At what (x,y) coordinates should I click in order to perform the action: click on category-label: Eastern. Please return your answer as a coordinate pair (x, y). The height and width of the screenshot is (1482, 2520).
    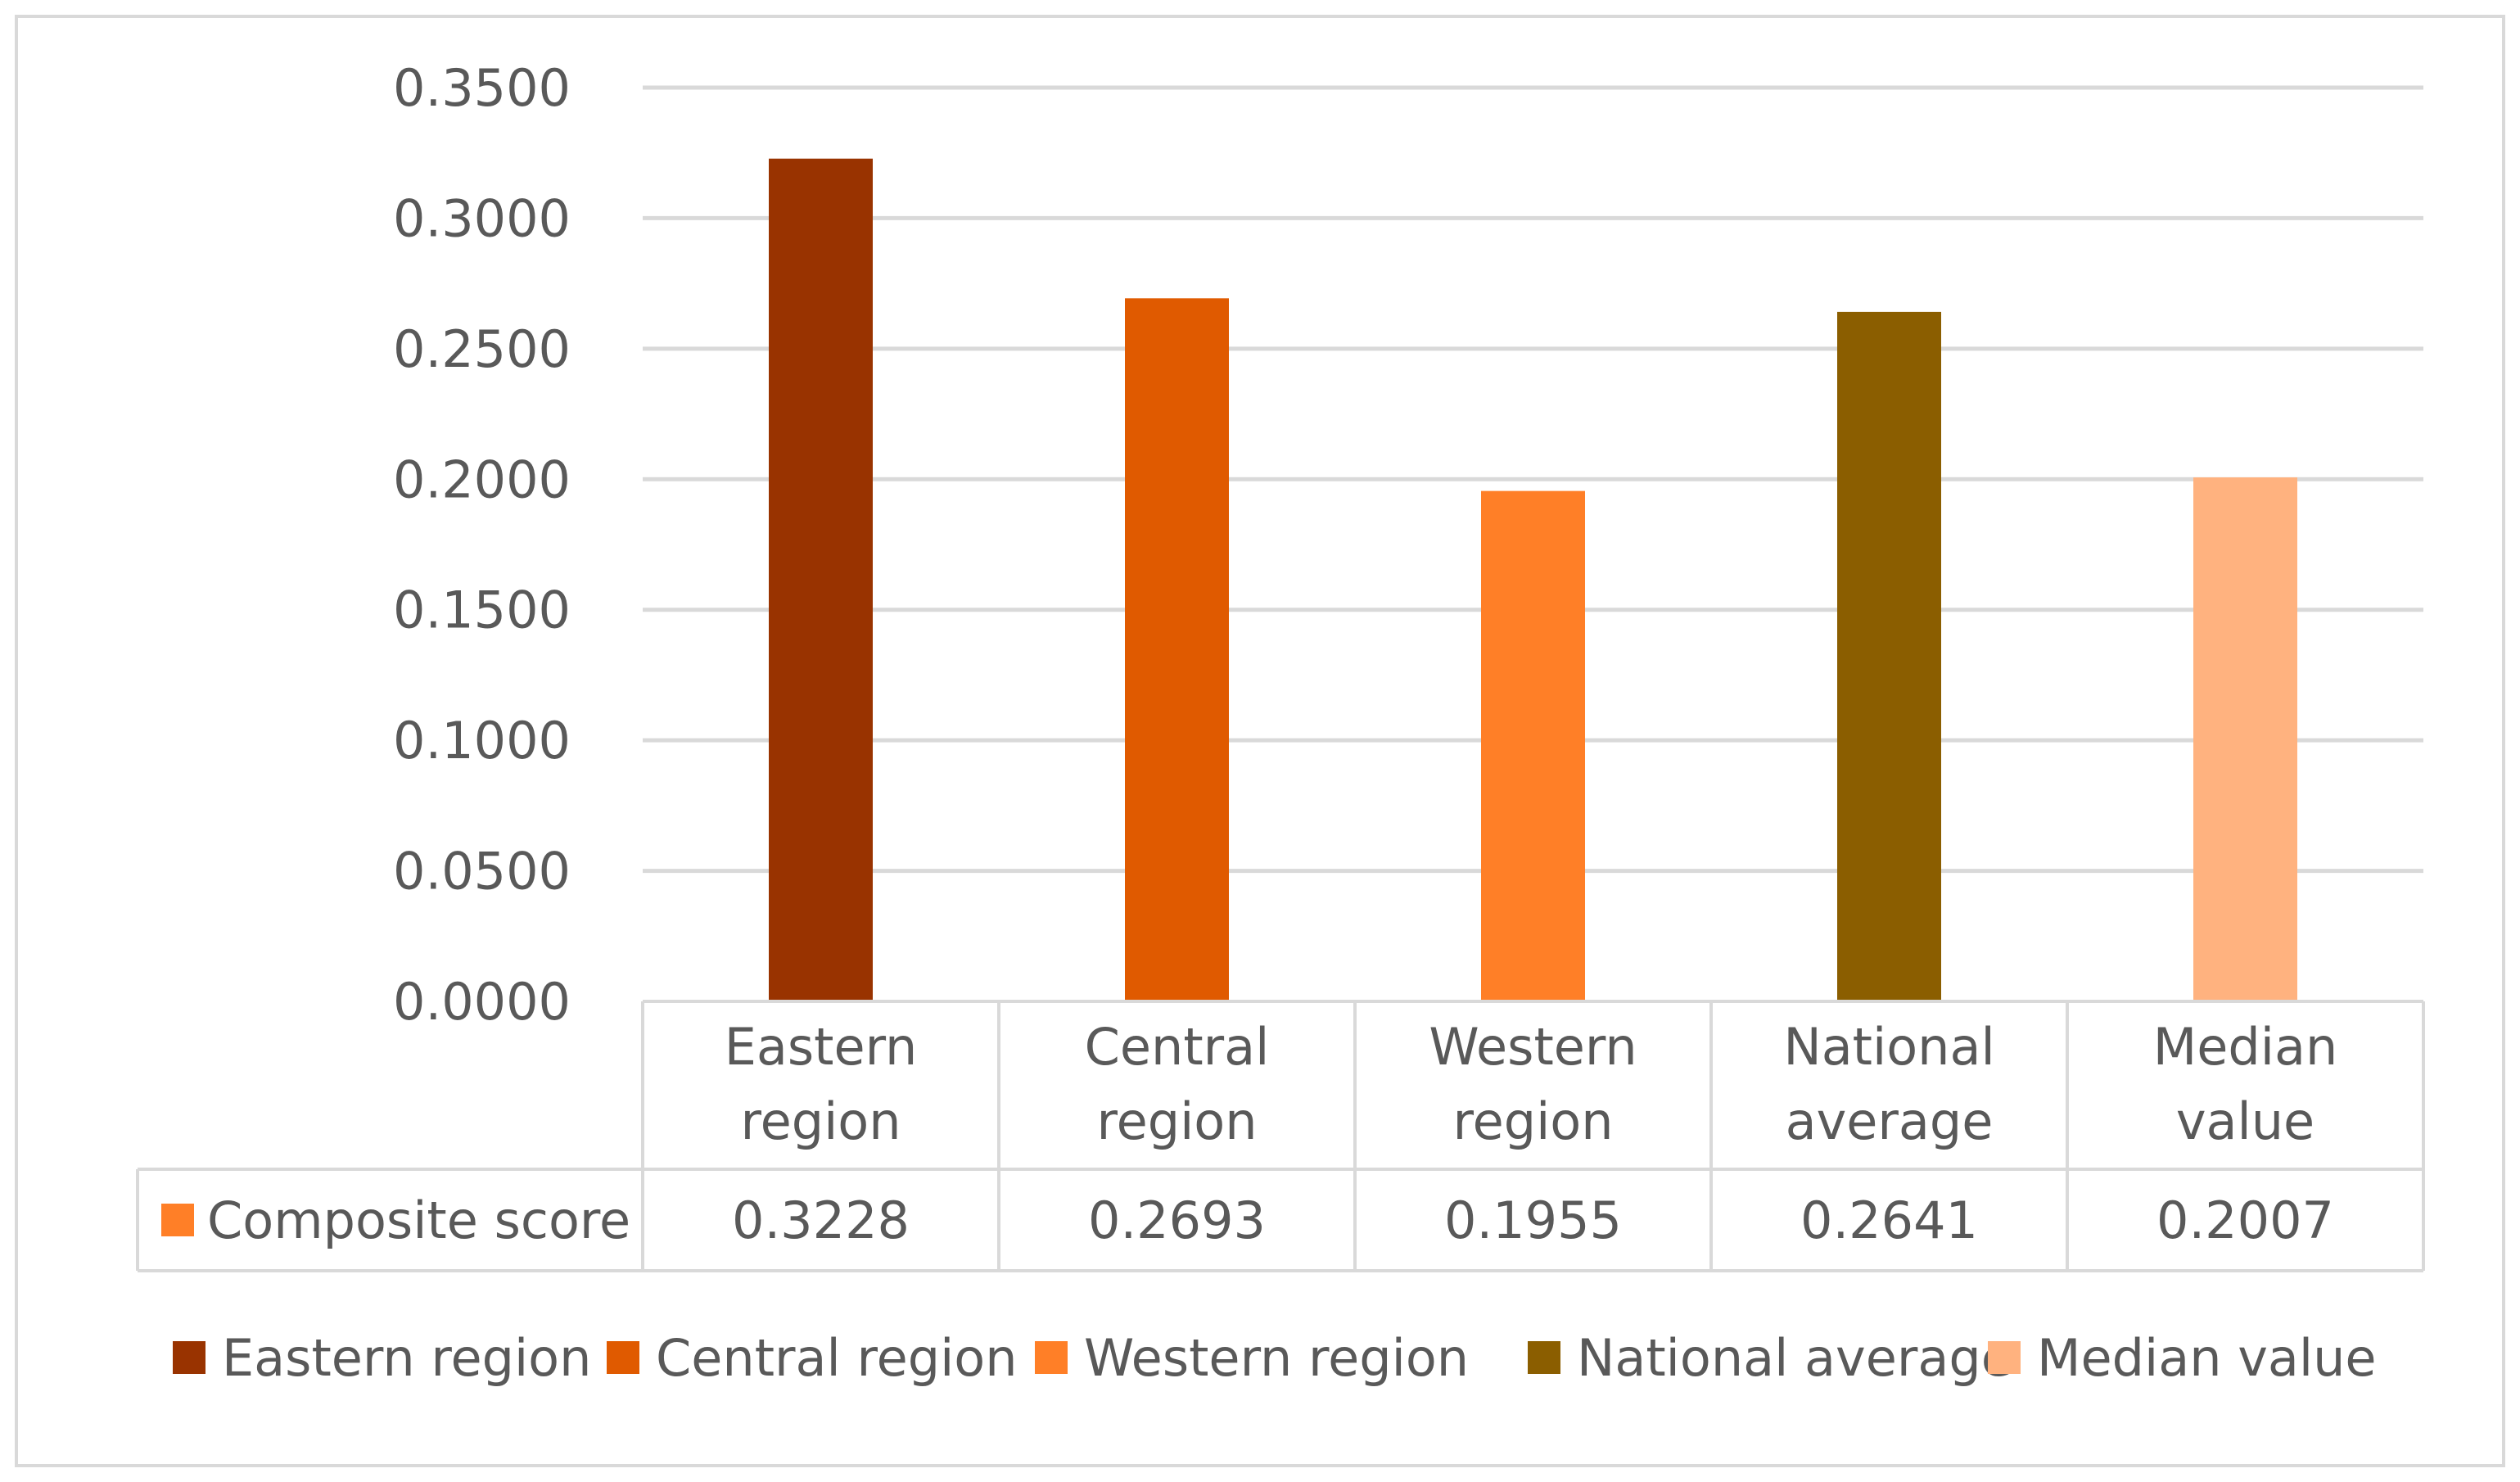
    Looking at the image, I should click on (821, 1047).